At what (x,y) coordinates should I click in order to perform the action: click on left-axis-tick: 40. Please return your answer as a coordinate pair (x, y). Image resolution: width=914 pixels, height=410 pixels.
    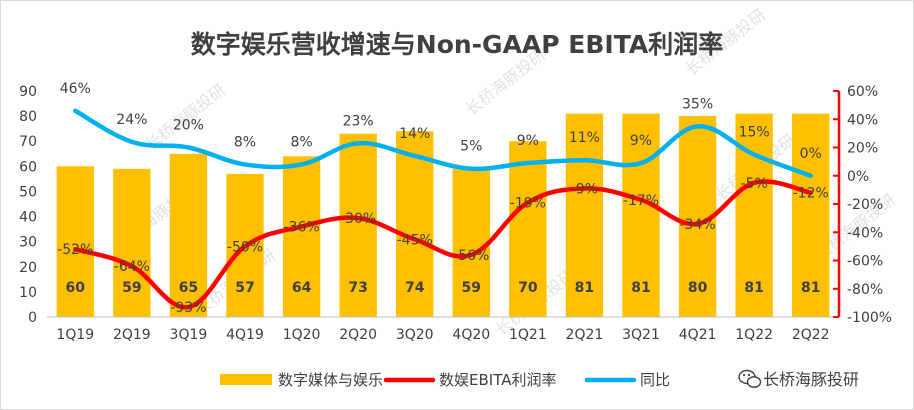
    Looking at the image, I should click on (28, 218).